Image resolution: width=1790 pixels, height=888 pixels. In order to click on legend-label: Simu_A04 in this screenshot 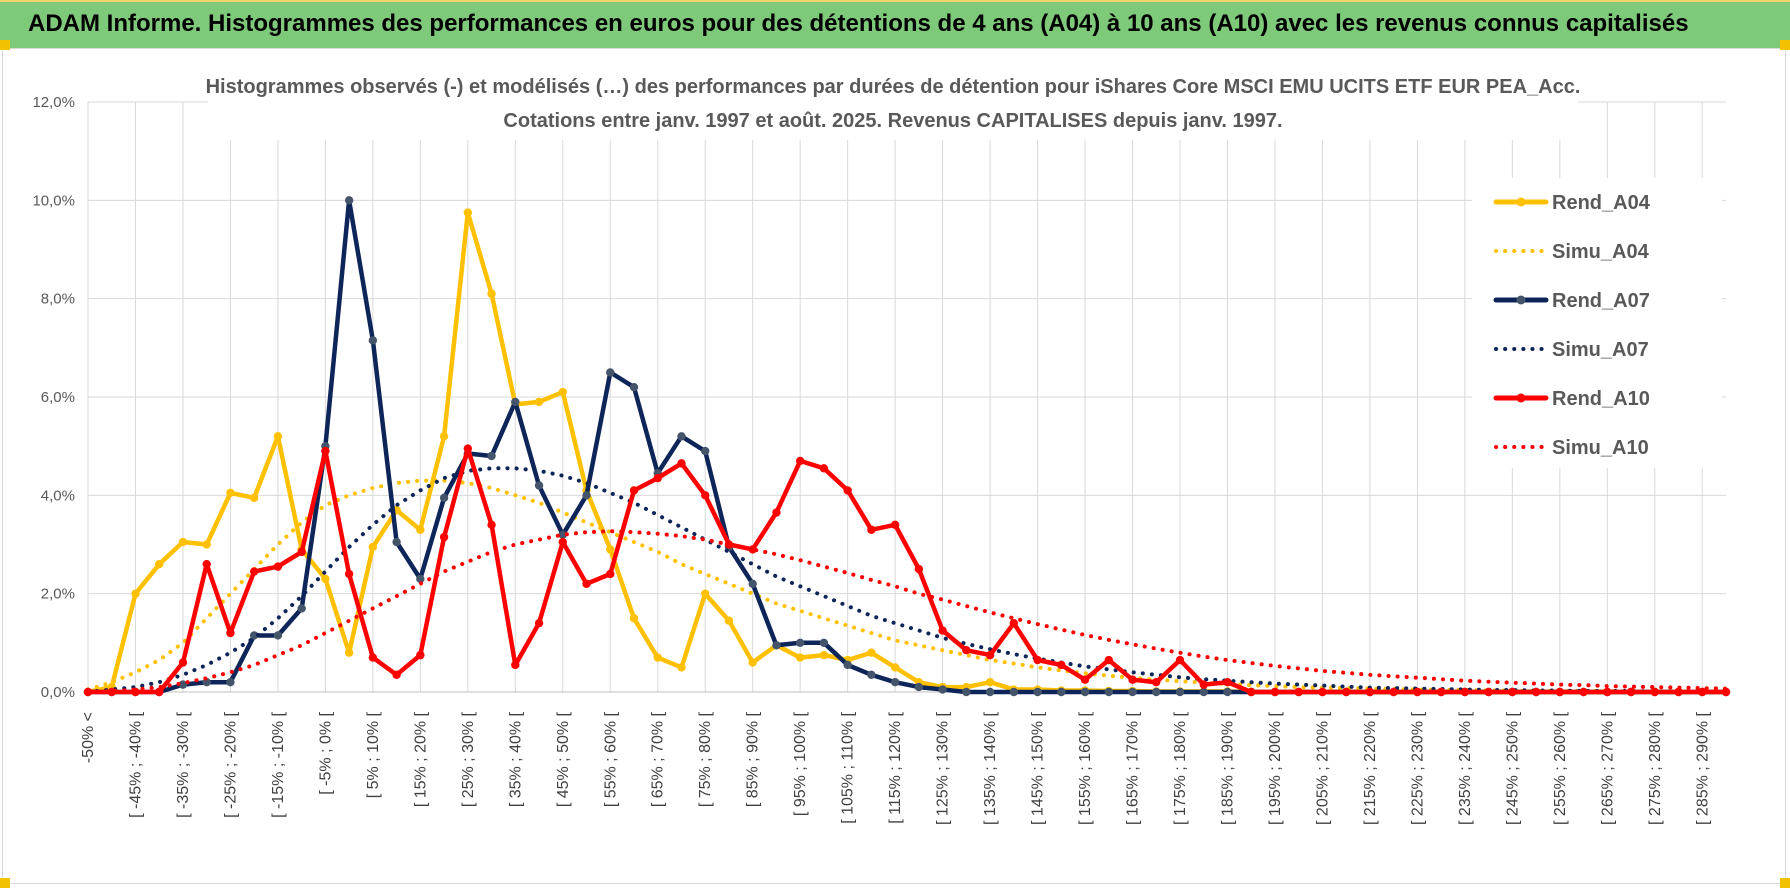, I will do `click(1601, 252)`.